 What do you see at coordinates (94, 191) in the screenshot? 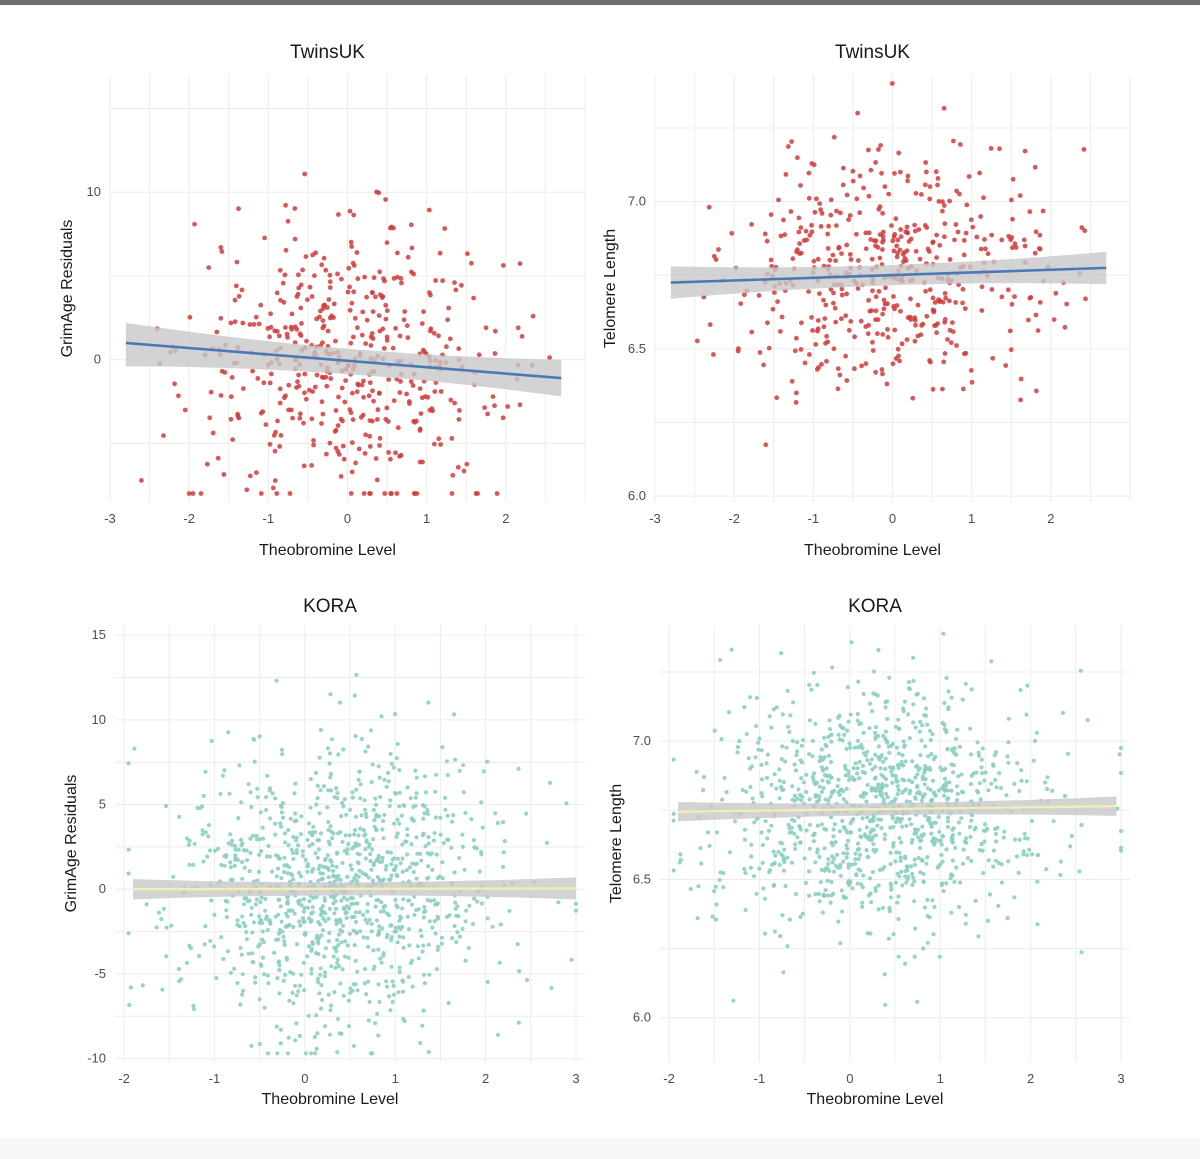
I see `y-tick-label: 10` at bounding box center [94, 191].